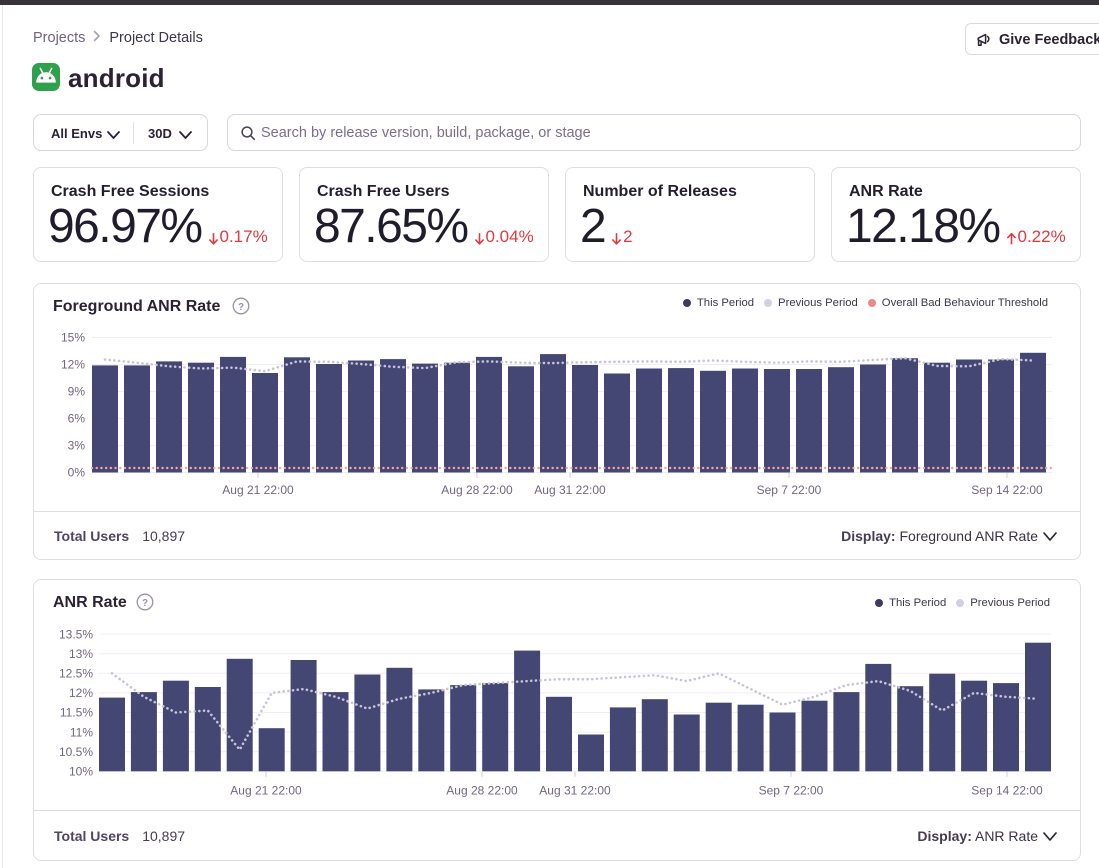 The image size is (1099, 868). Describe the element at coordinates (76, 674) in the screenshot. I see `svg-text: 12.5%` at that location.